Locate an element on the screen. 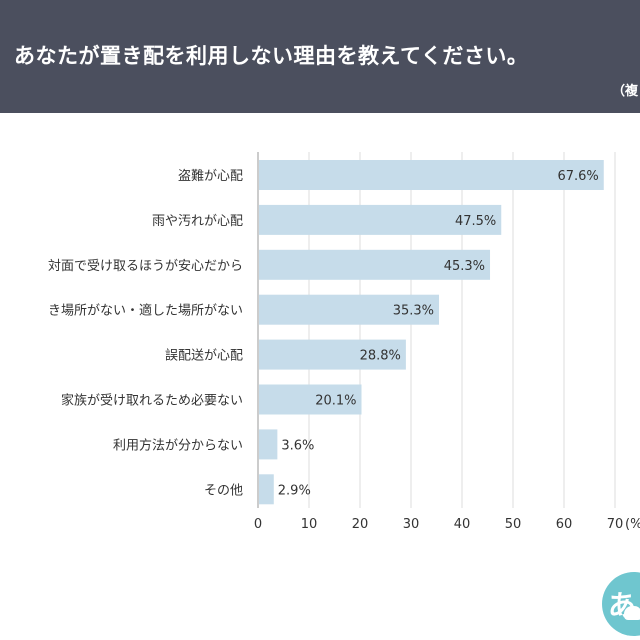 The height and width of the screenshot is (640, 640). bar-value-label: 35.3% is located at coordinates (413, 311).